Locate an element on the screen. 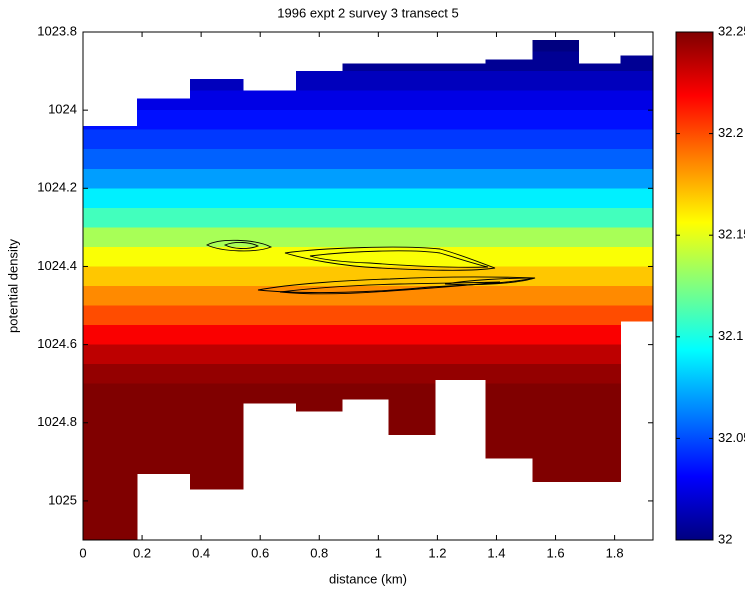 This screenshot has width=745, height=595. x-tick-label: 1.8 is located at coordinates (615, 552).